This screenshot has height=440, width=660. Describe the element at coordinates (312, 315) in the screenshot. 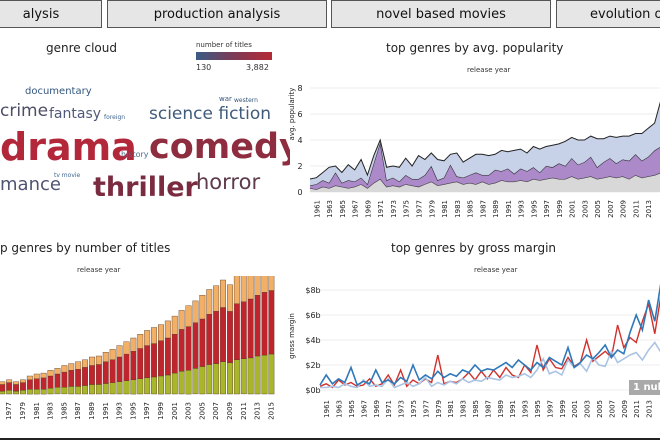

I see `gross-y-tick: $6b` at that location.